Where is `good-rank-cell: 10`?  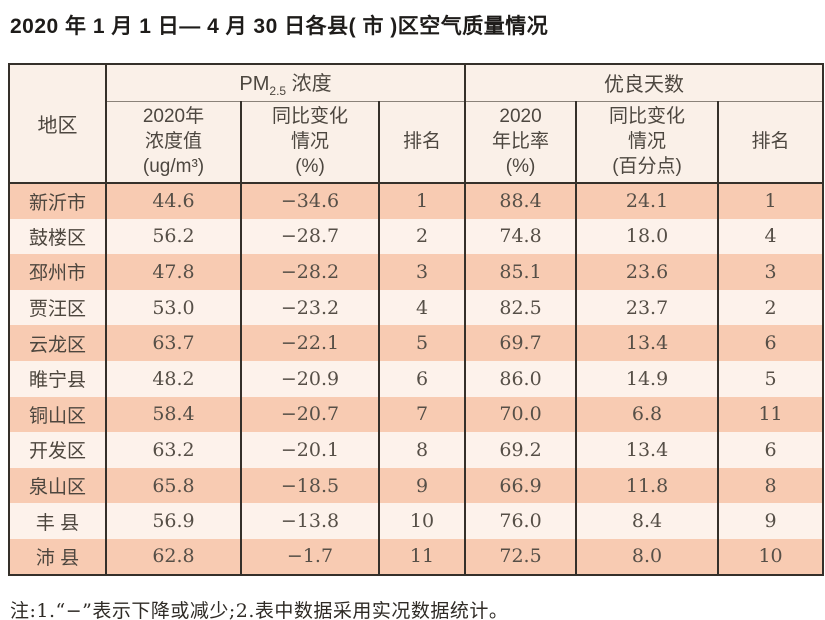 good-rank-cell: 10 is located at coordinates (770, 556).